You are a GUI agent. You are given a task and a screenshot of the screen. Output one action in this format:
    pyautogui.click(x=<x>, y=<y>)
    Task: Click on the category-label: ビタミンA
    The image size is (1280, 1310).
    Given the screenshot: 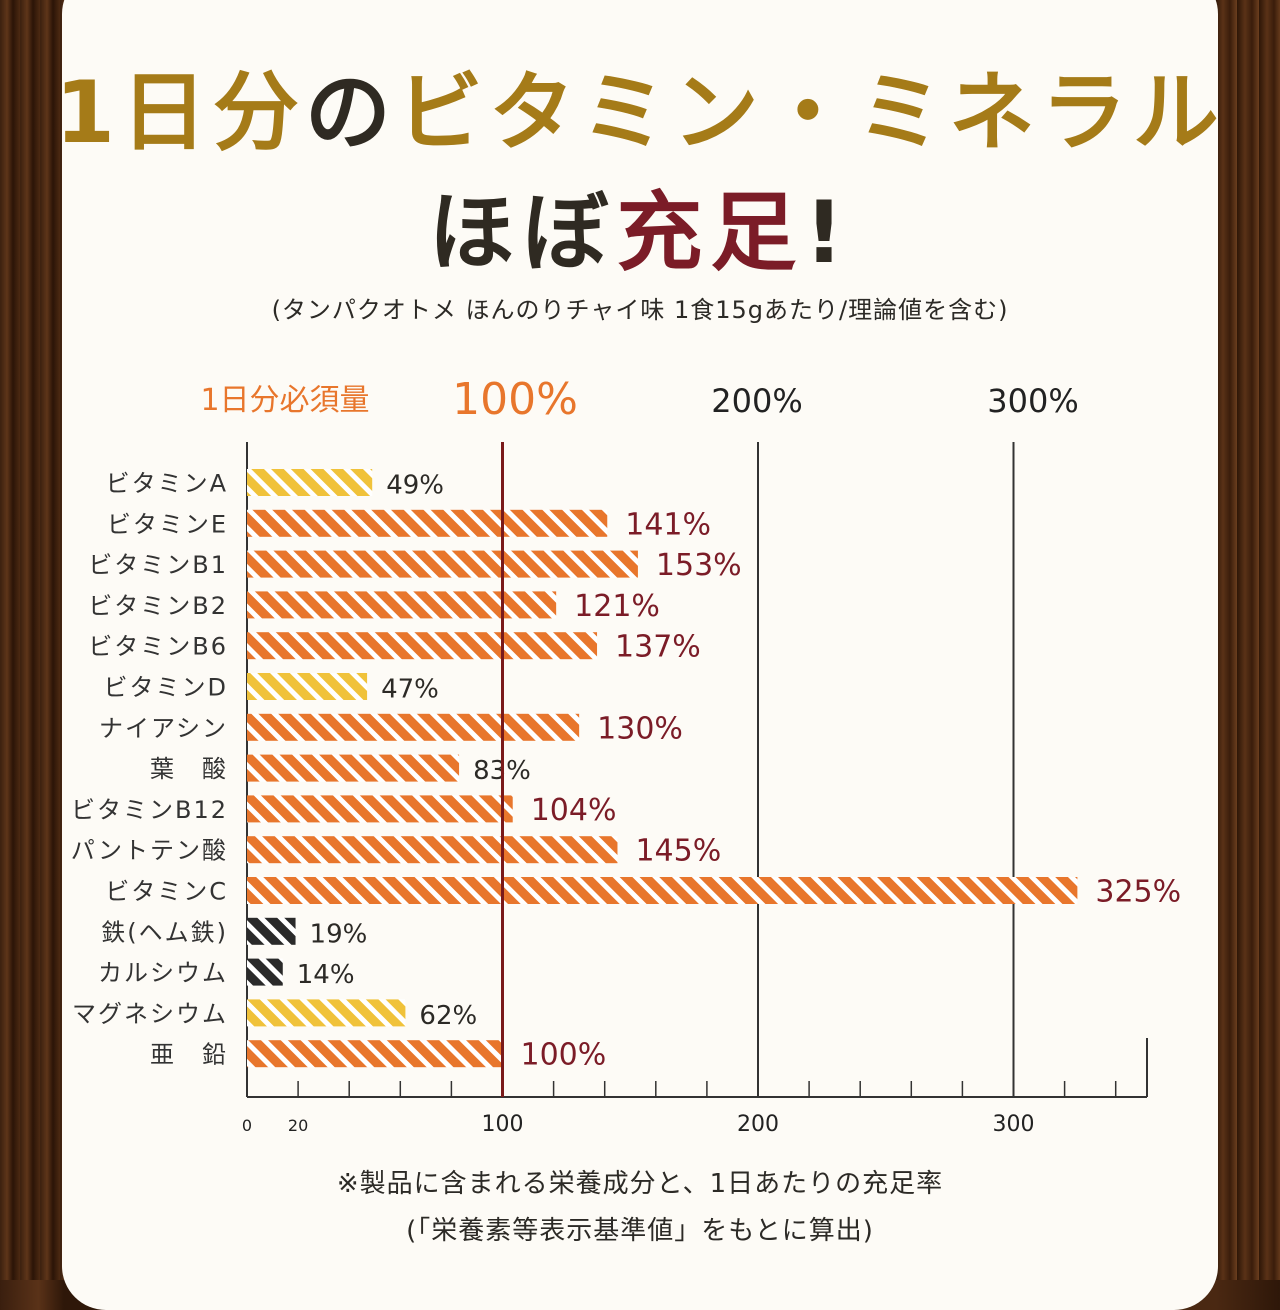 What is the action you would take?
    pyautogui.click(x=167, y=484)
    